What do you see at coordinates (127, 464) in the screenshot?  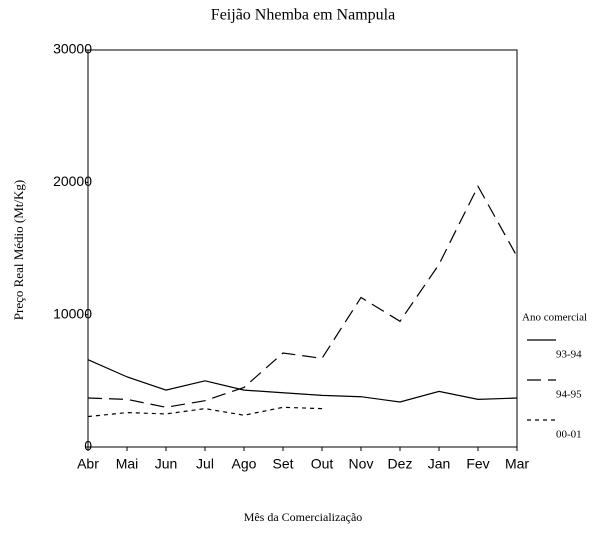 I see `x-tick-label: Mai` at bounding box center [127, 464].